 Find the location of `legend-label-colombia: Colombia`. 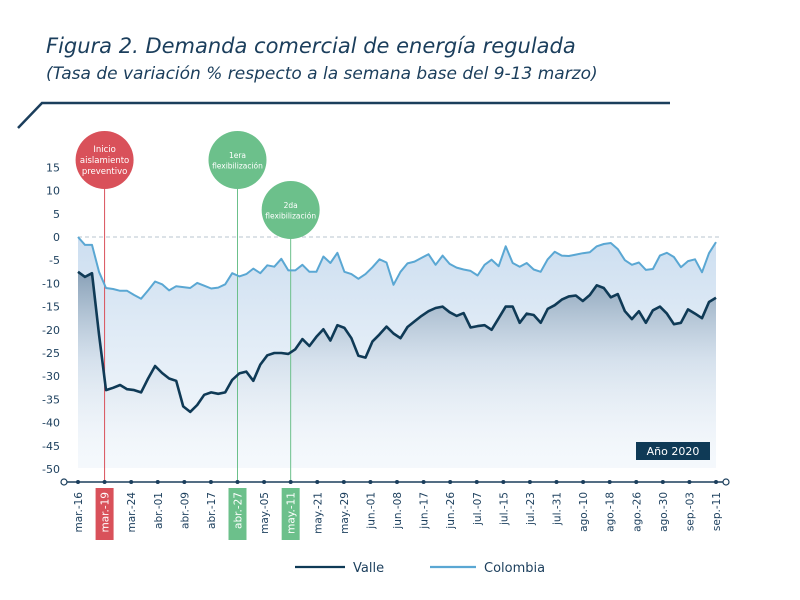

legend-label-colombia: Colombia is located at coordinates (514, 568).